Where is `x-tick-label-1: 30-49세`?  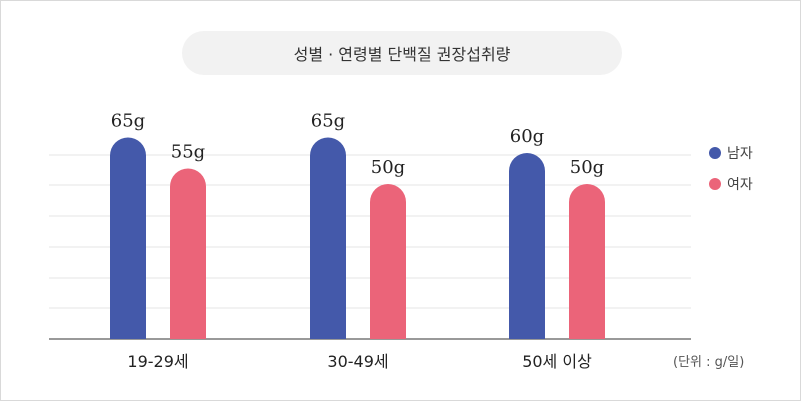
x-tick-label-1: 30-49세 is located at coordinates (357, 361).